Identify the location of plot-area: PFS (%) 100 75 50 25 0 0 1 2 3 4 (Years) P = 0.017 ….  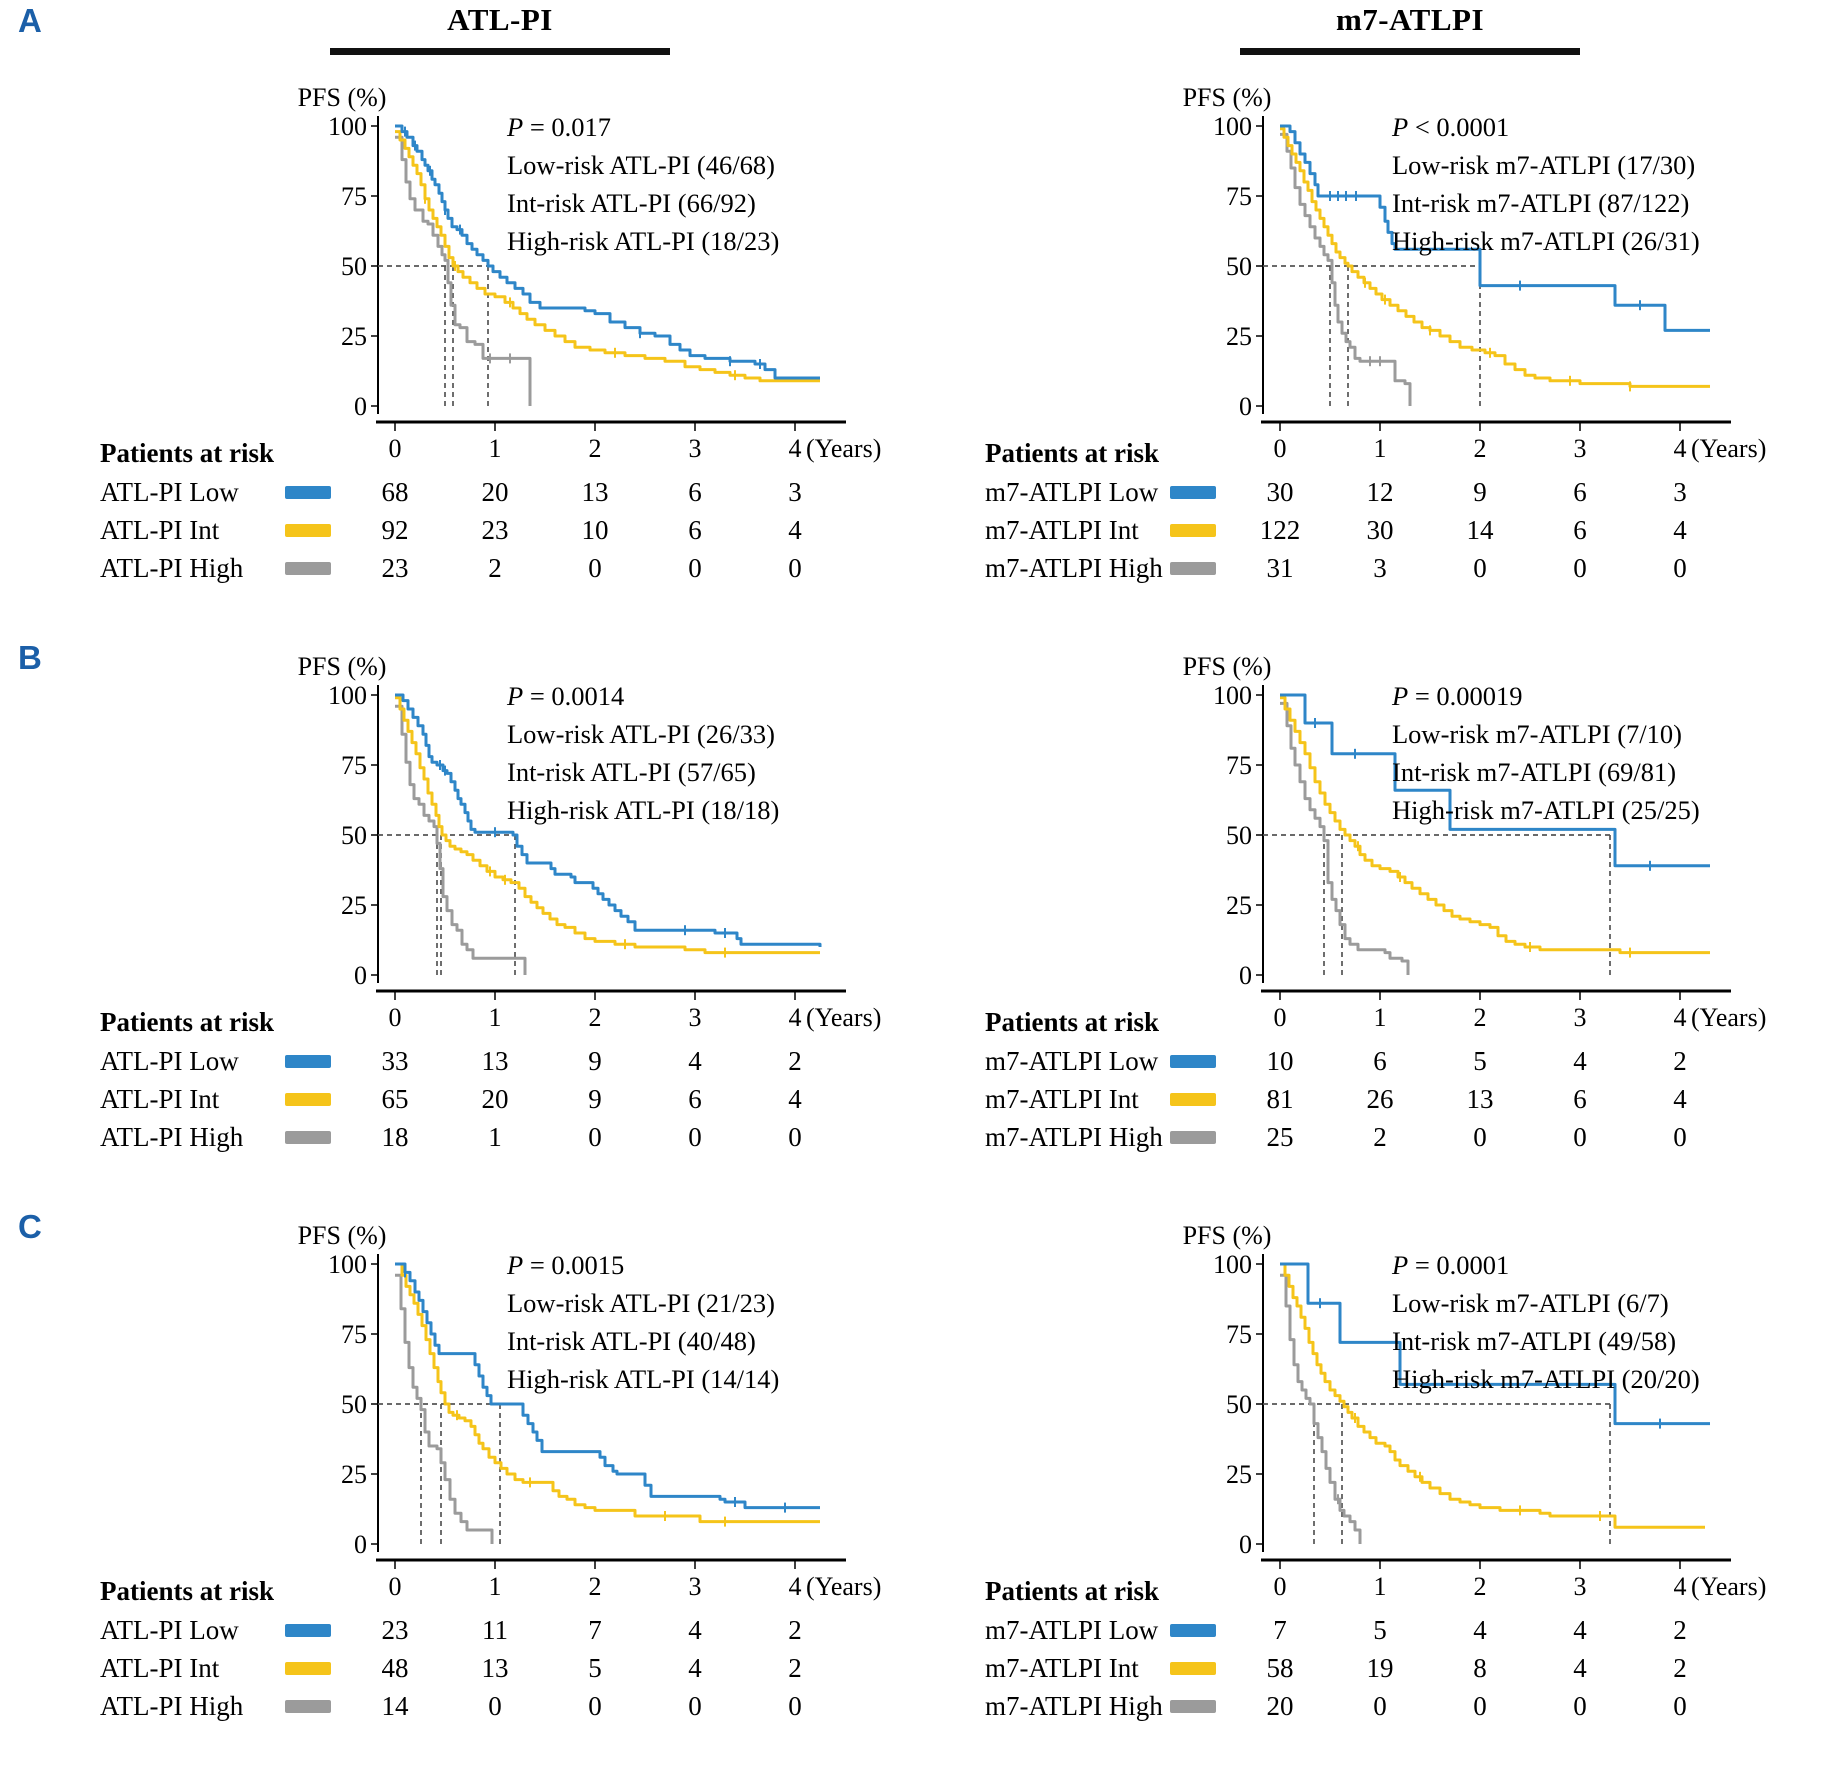
(475, 278).